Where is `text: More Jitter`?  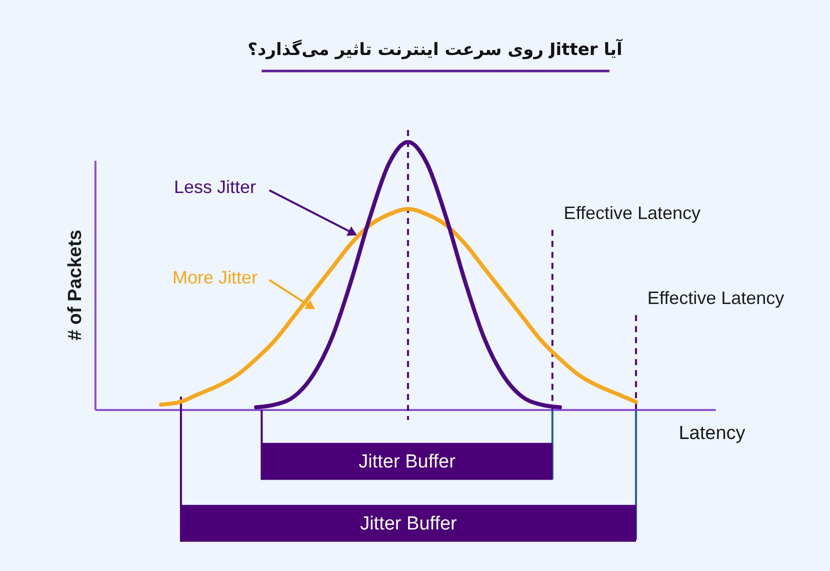
text: More Jitter is located at coordinates (215, 278).